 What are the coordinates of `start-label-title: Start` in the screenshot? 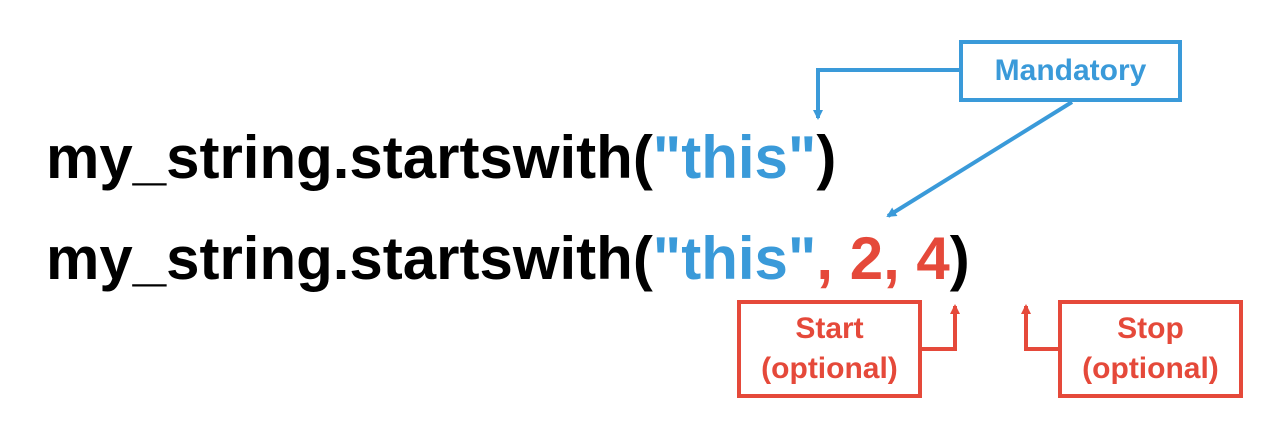 It's located at (829, 328).